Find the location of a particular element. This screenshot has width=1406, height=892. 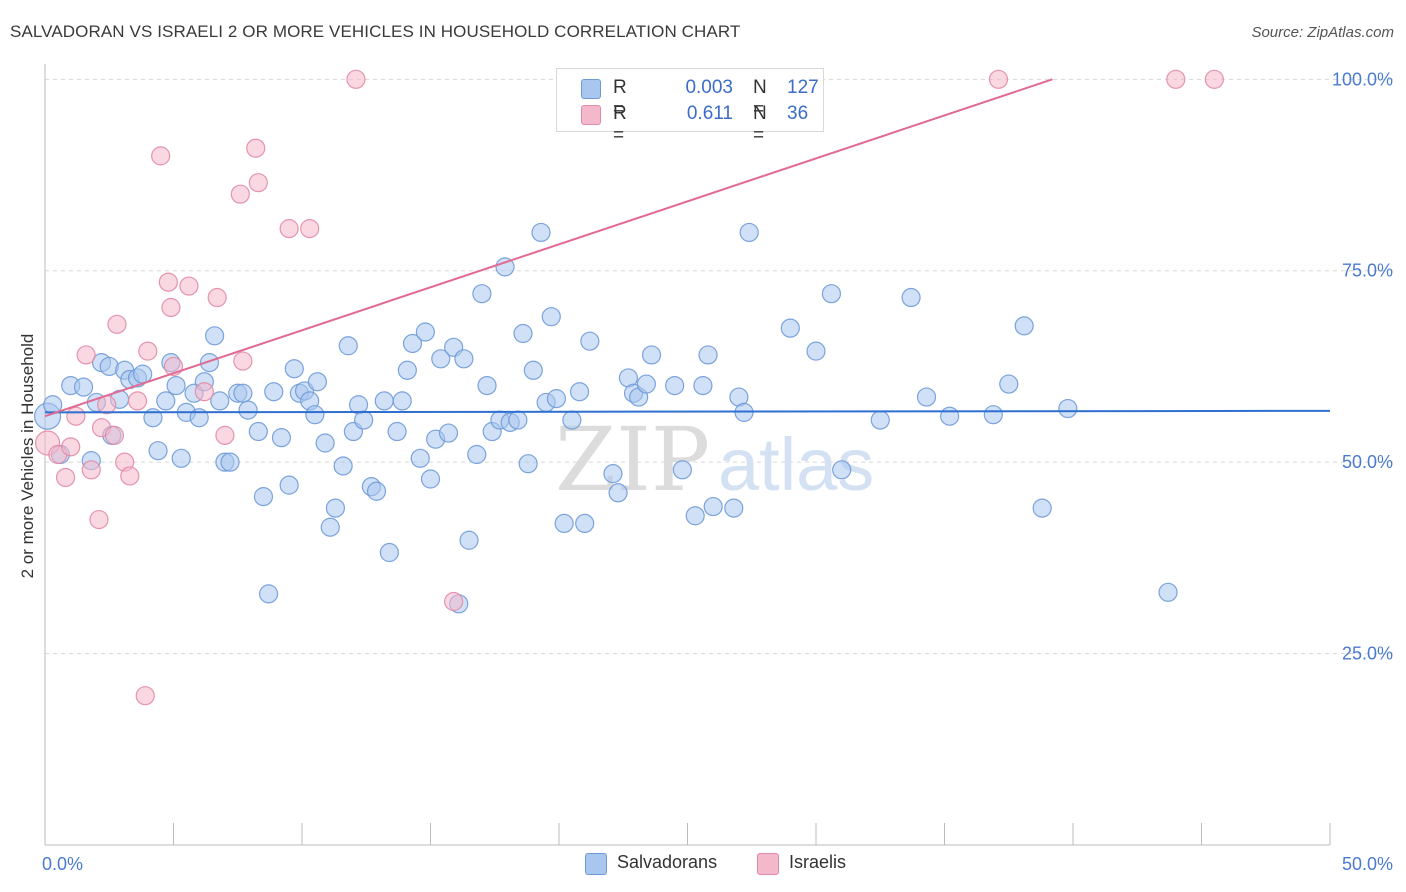

x-tick-labels: 0.0% 50.0% is located at coordinates (717, 864).